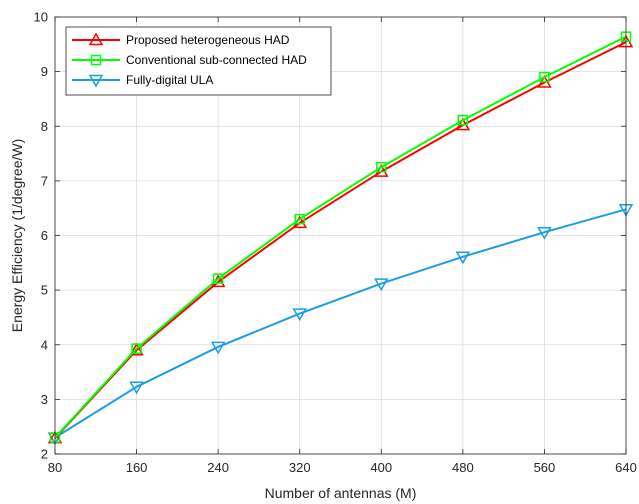 This screenshot has width=639, height=504. What do you see at coordinates (341, 493) in the screenshot?
I see `x-axis-label: Number of antennas (M)` at bounding box center [341, 493].